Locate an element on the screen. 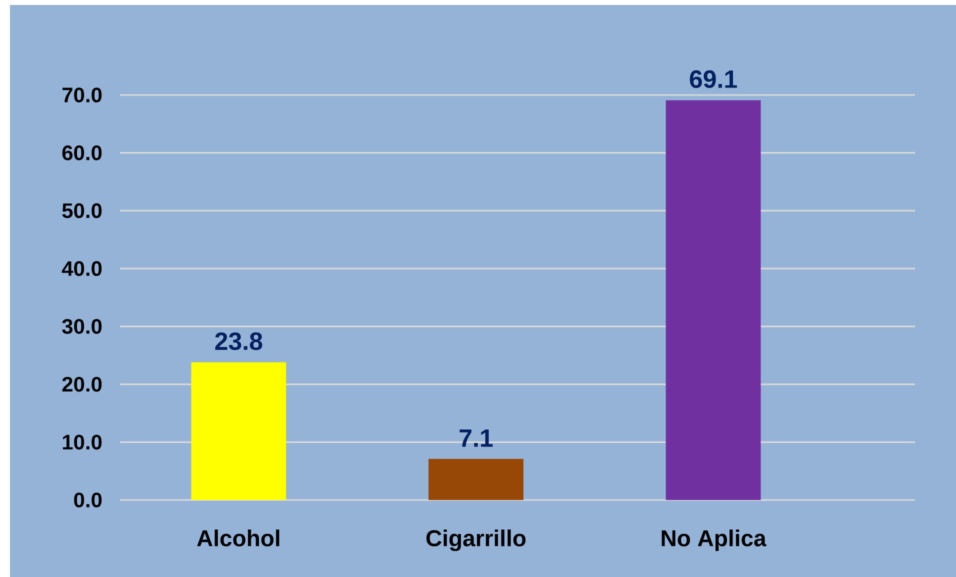 The image size is (956, 577). data-label: 23.8 is located at coordinates (238, 341).